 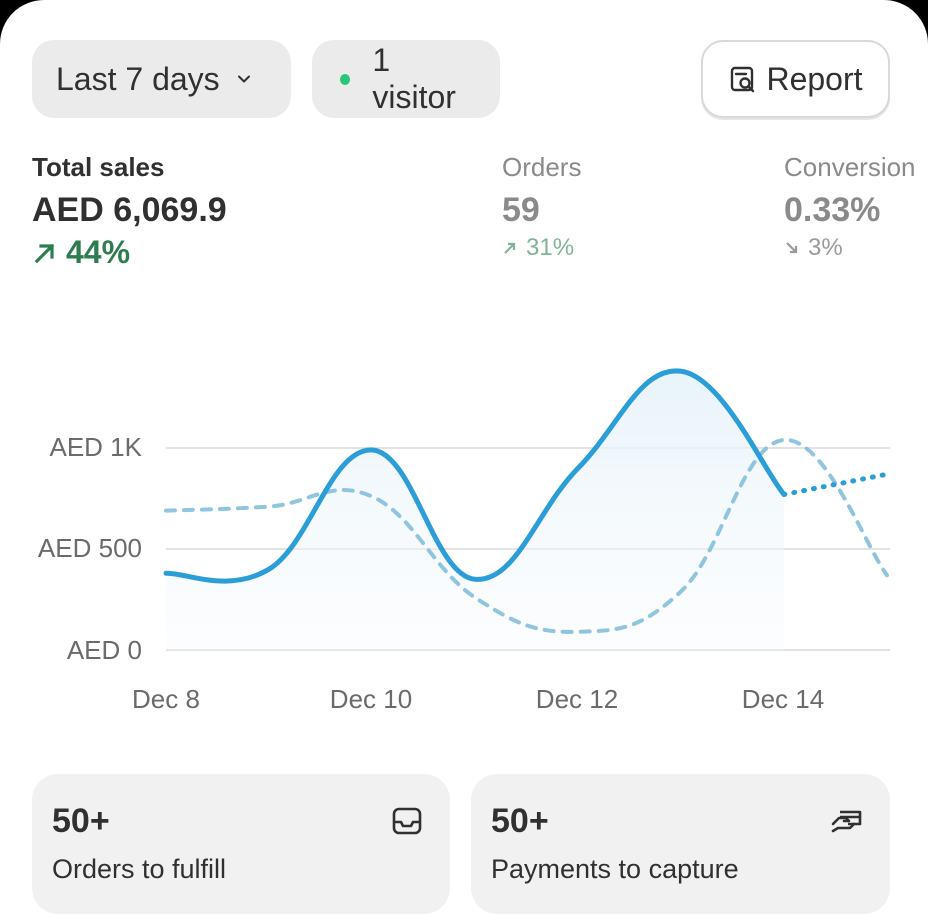 What do you see at coordinates (139, 869) in the screenshot?
I see `tile-label: Orders to fulfill` at bounding box center [139, 869].